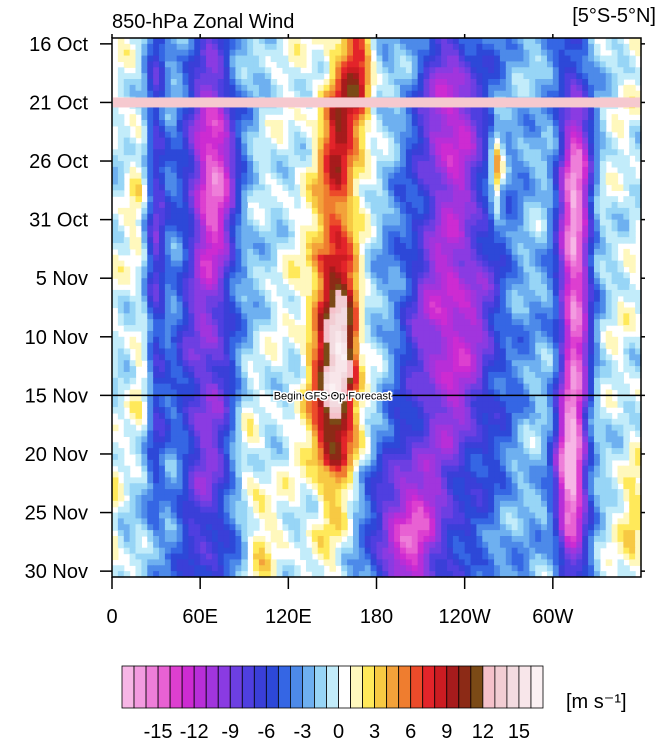 The image size is (661, 750). I want to click on x-tick-label: 120E, so click(288, 617).